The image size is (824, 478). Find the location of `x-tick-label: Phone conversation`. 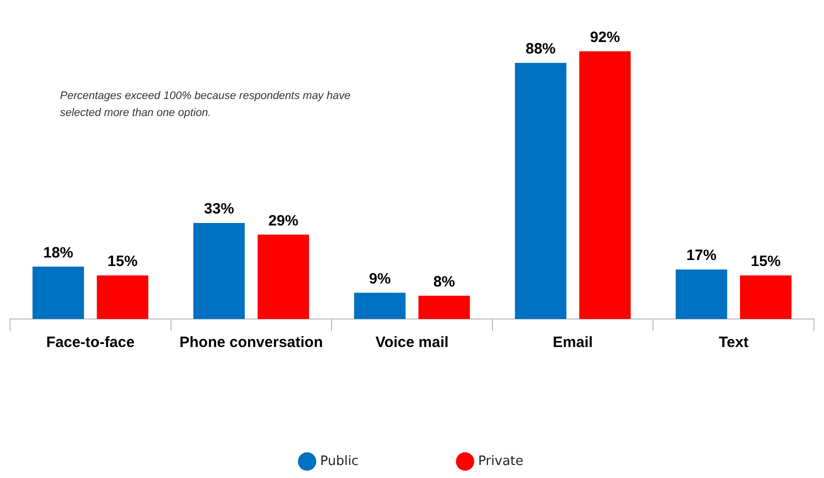

x-tick-label: Phone conversation is located at coordinates (251, 343).